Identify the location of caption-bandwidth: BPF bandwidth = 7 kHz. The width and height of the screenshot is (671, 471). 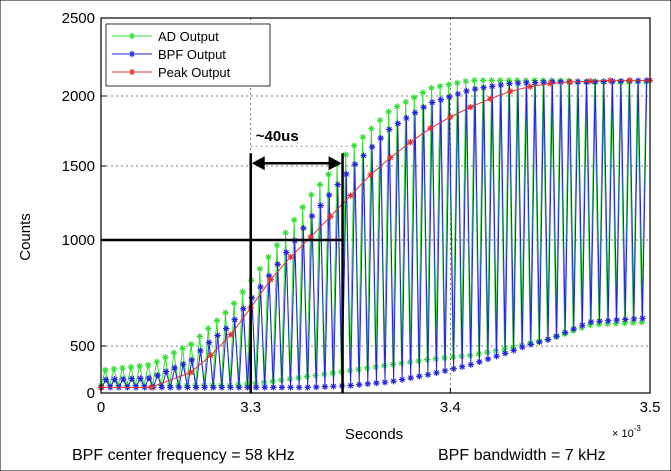
(522, 455).